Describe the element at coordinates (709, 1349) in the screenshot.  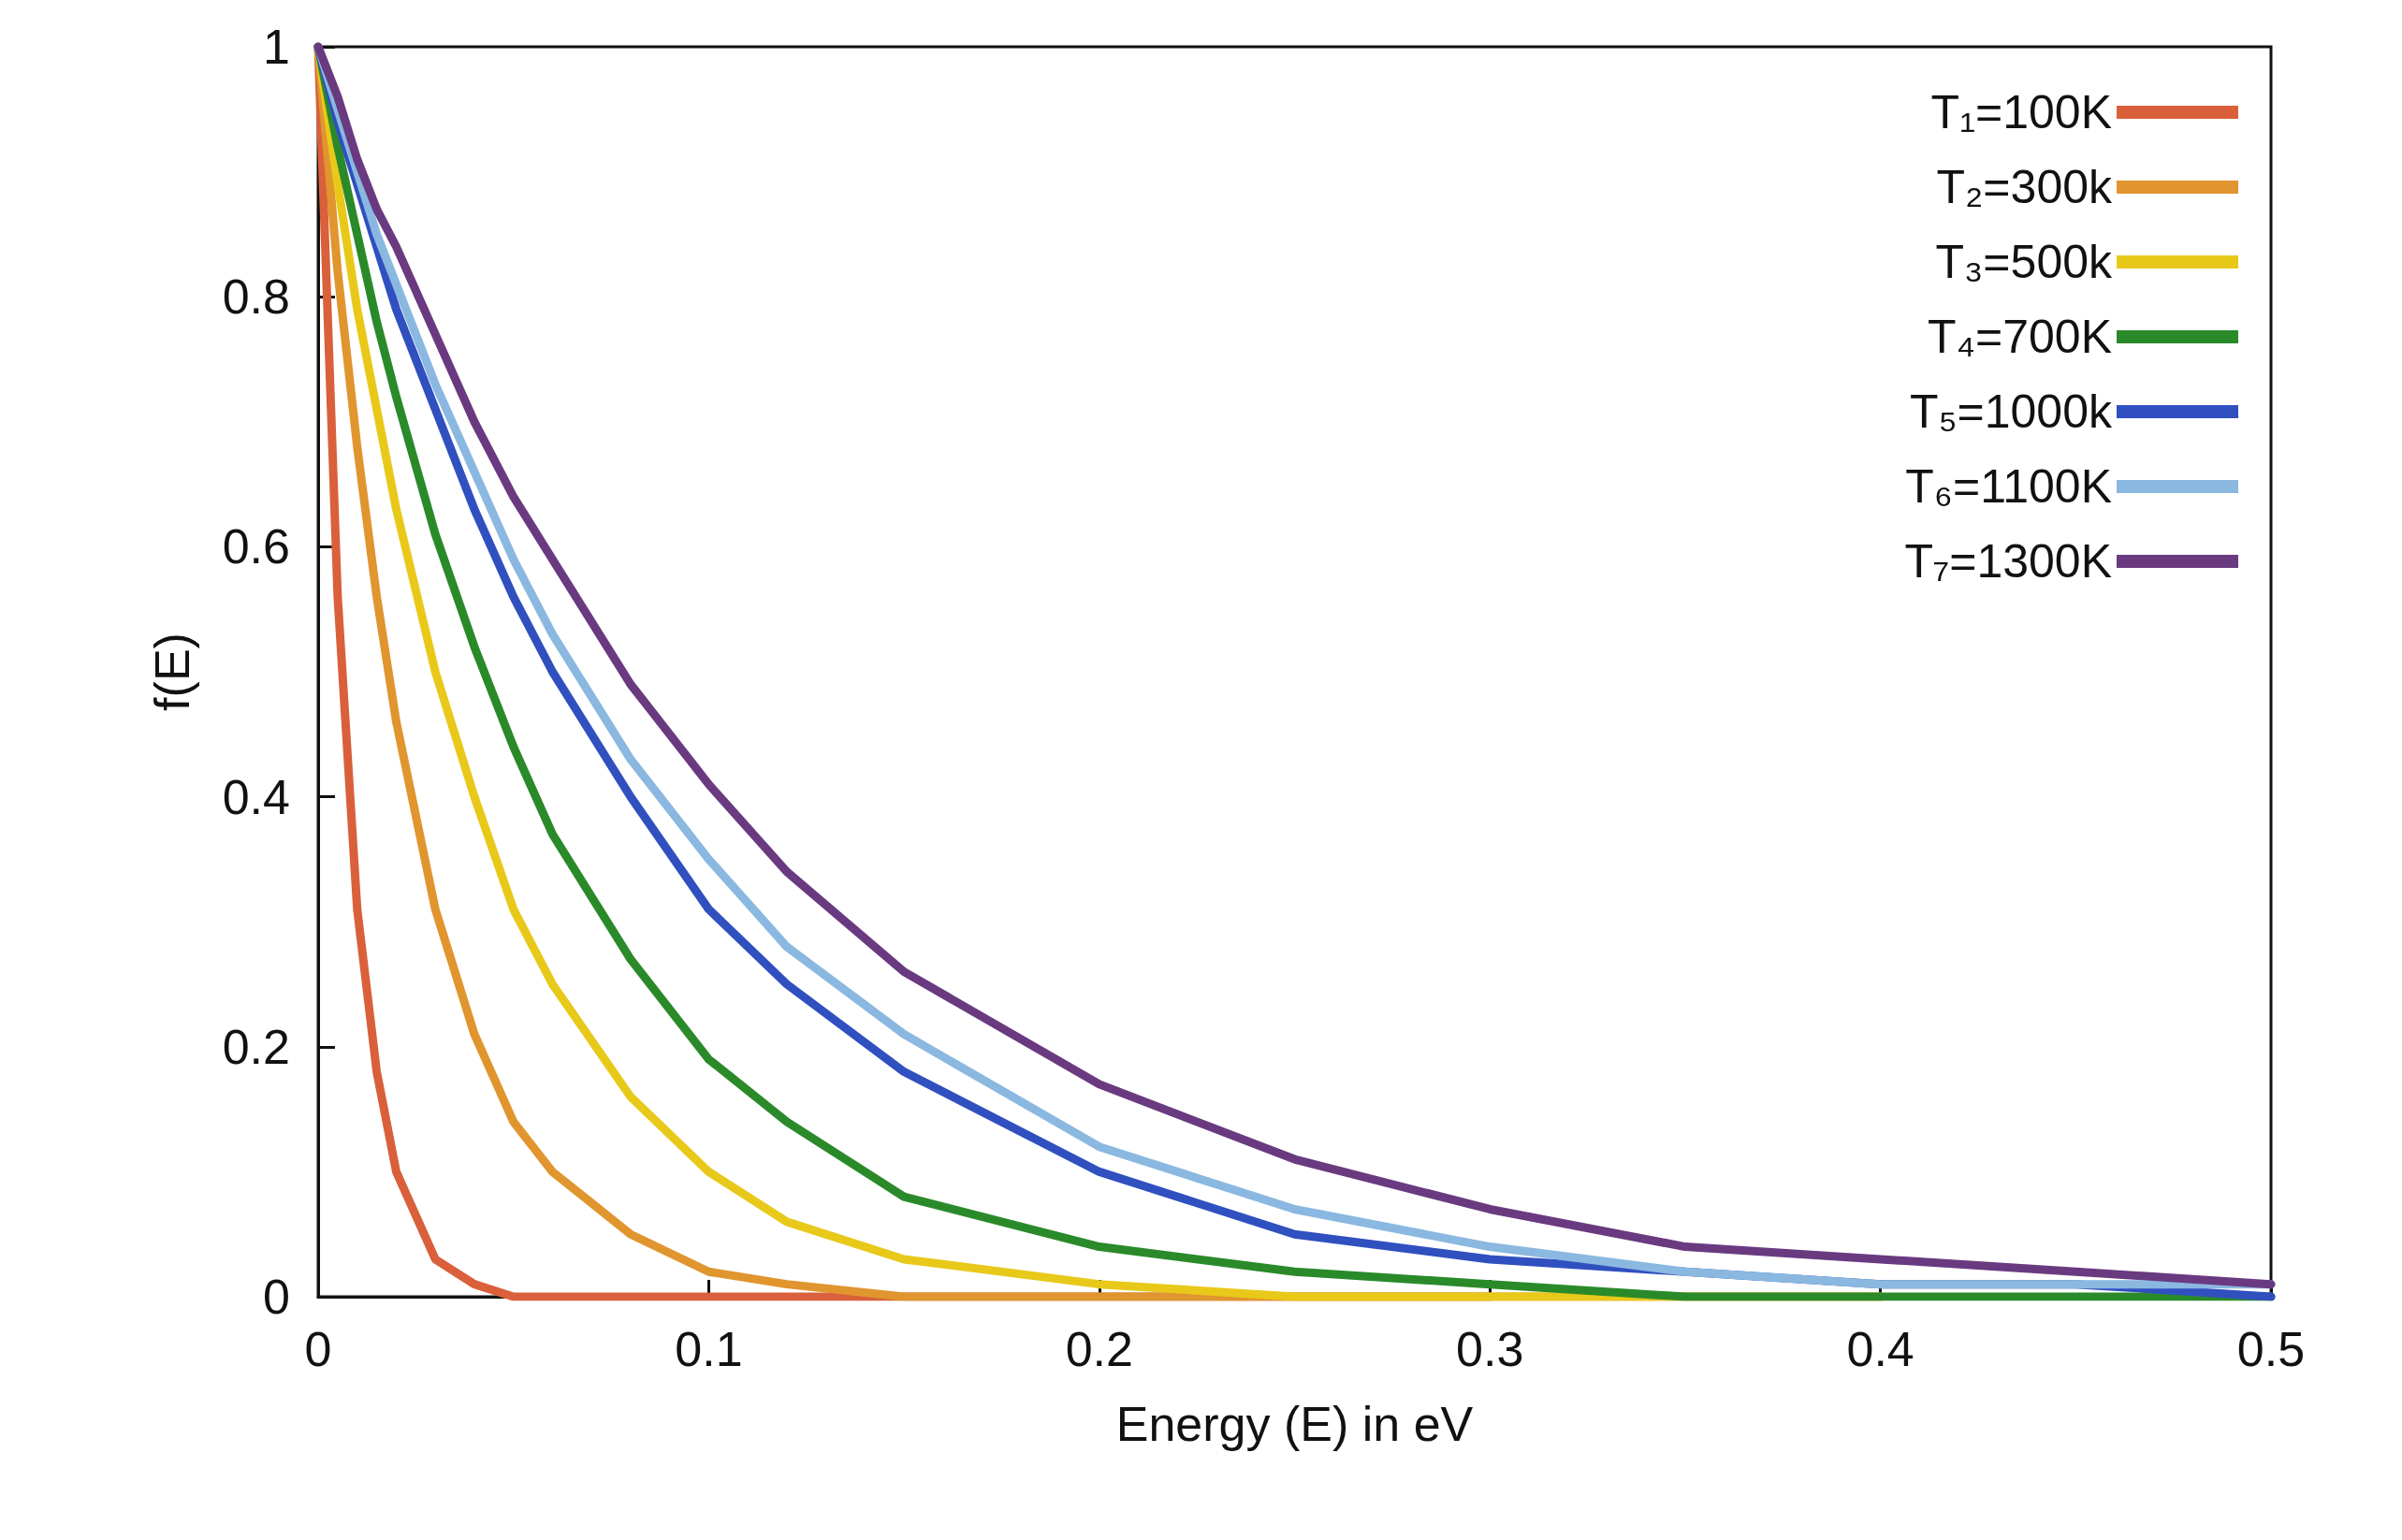
I see `x-tick-label: 0.1` at that location.